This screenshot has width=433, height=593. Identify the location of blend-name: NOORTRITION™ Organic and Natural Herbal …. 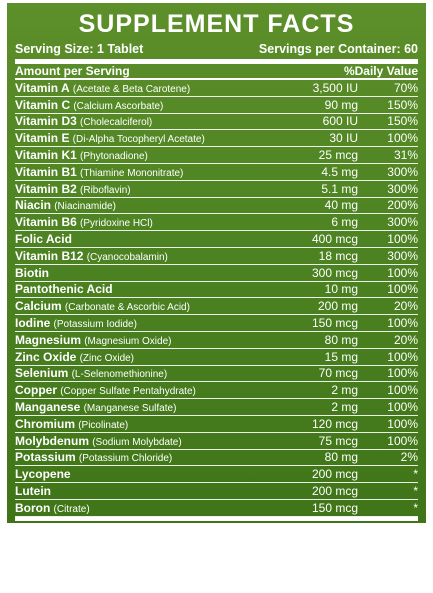
(149, 527).